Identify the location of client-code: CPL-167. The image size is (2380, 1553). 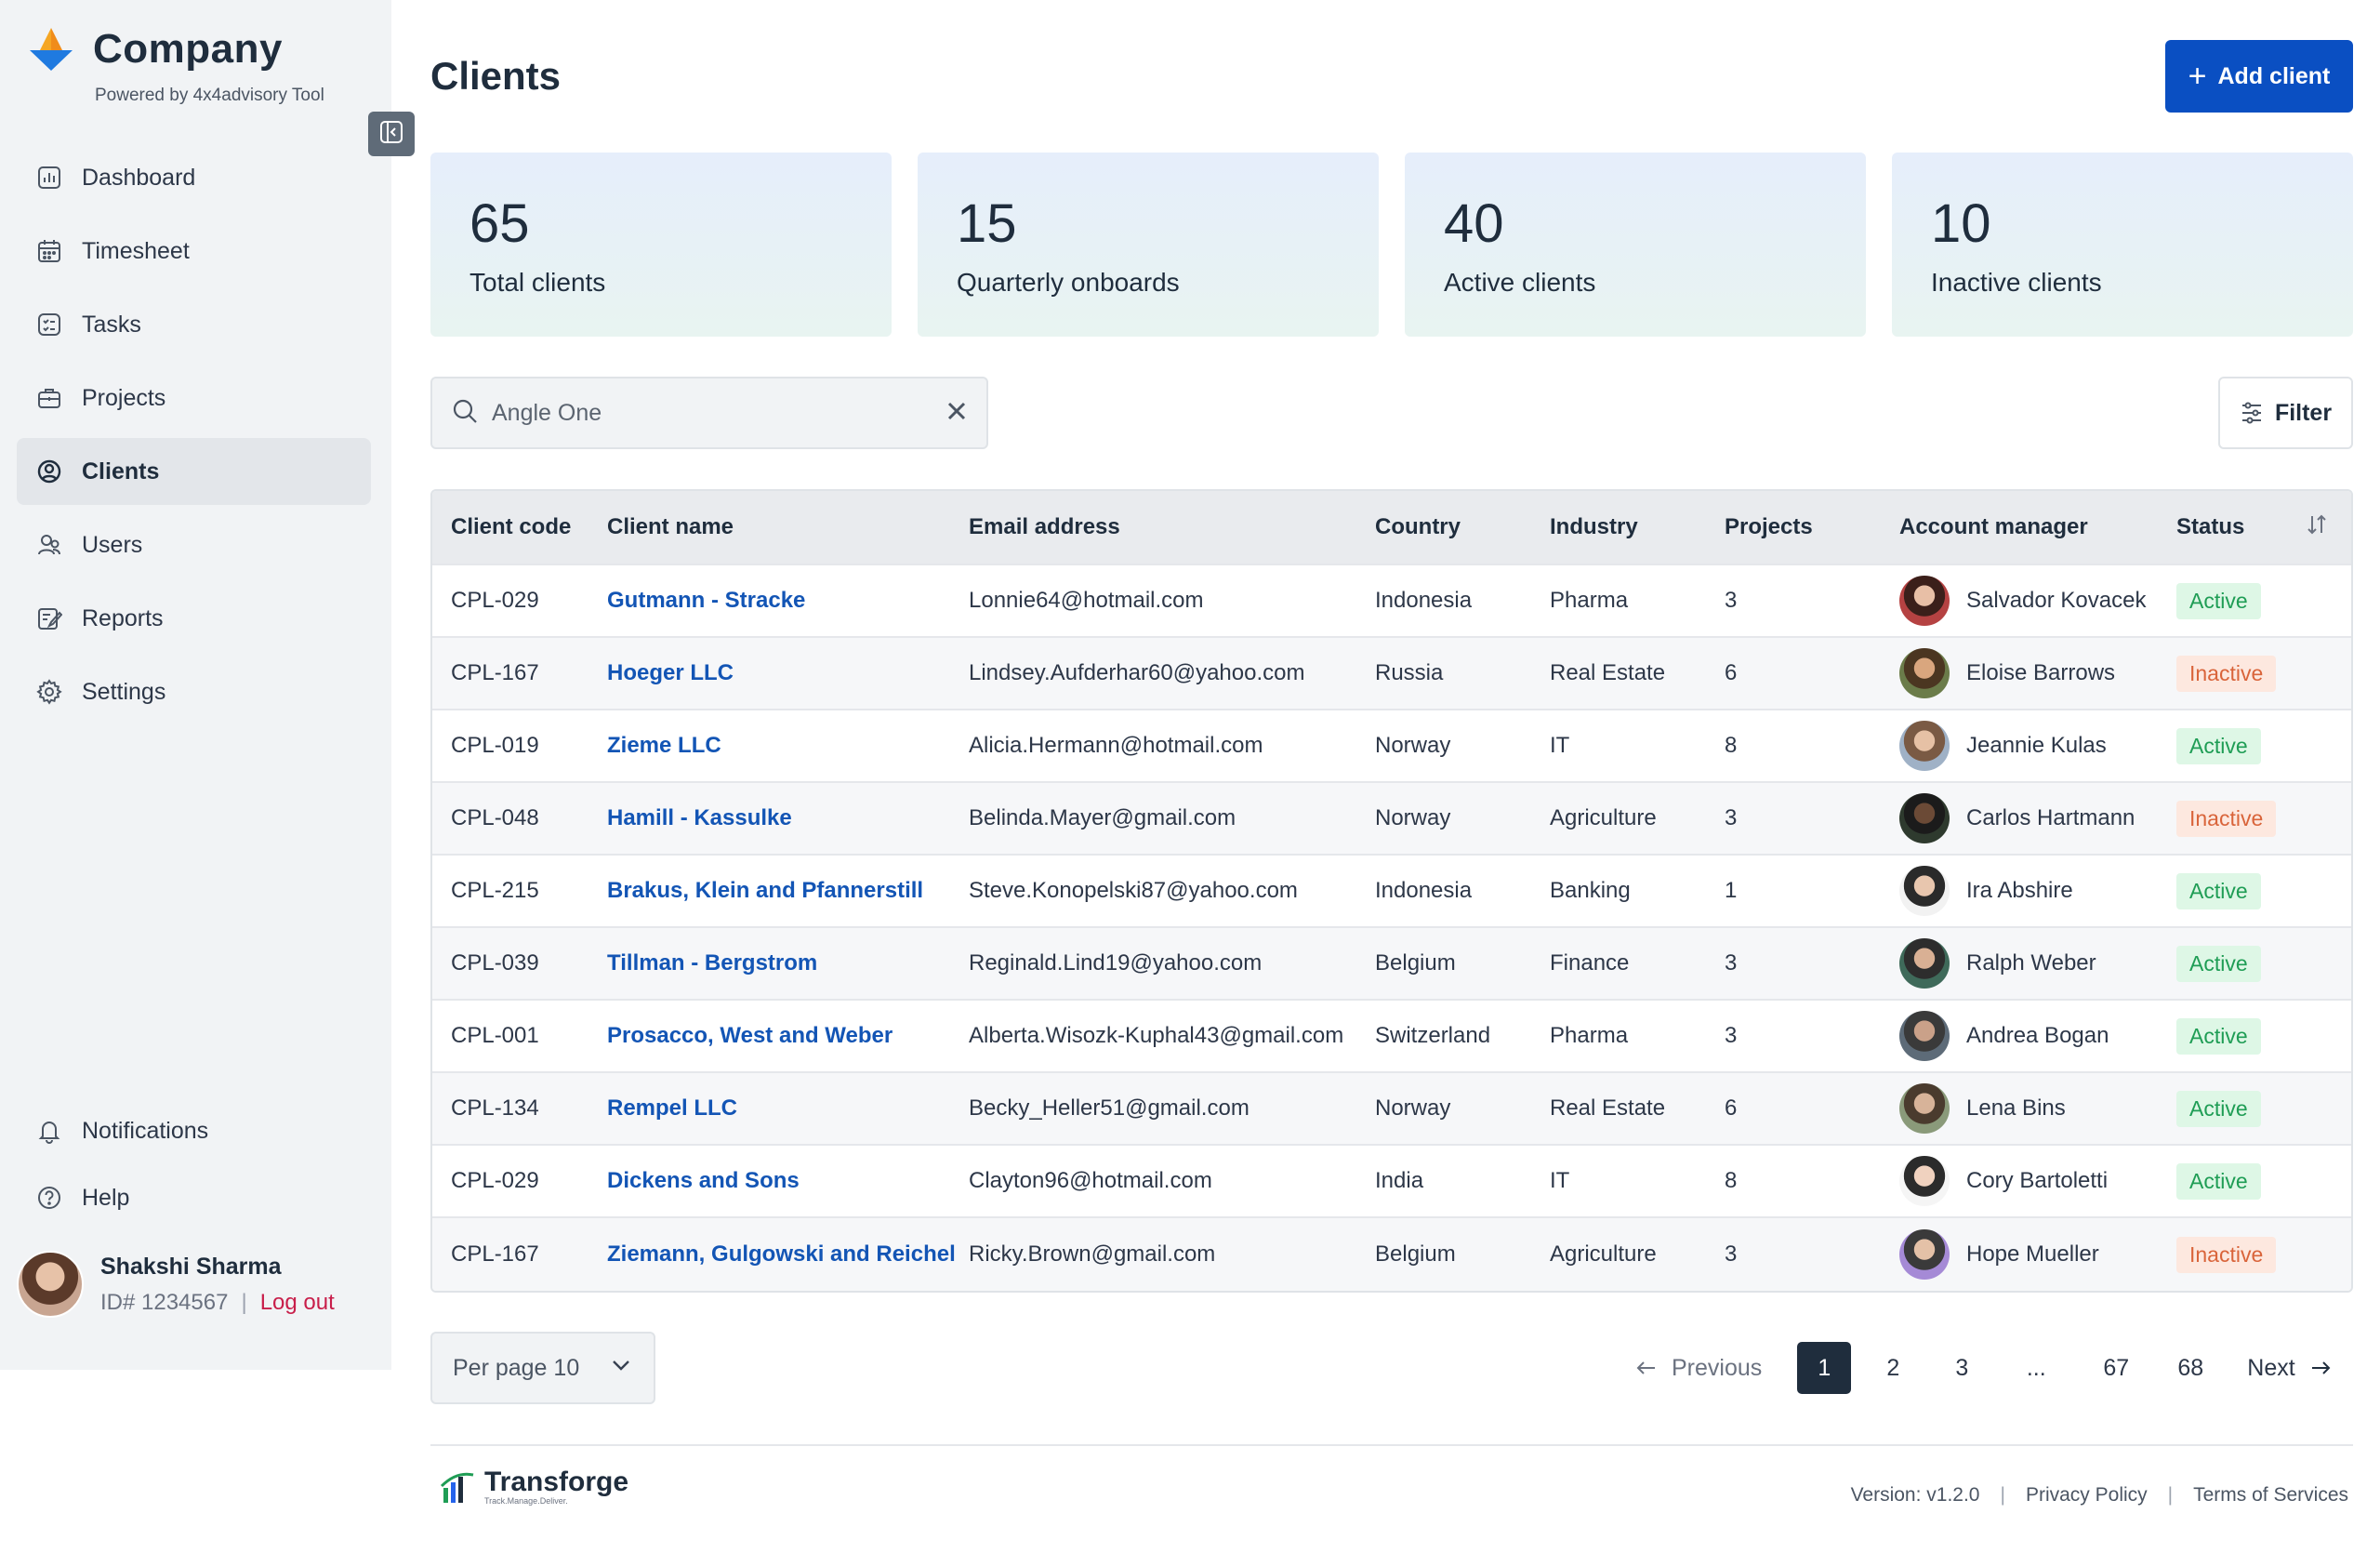
(495, 672).